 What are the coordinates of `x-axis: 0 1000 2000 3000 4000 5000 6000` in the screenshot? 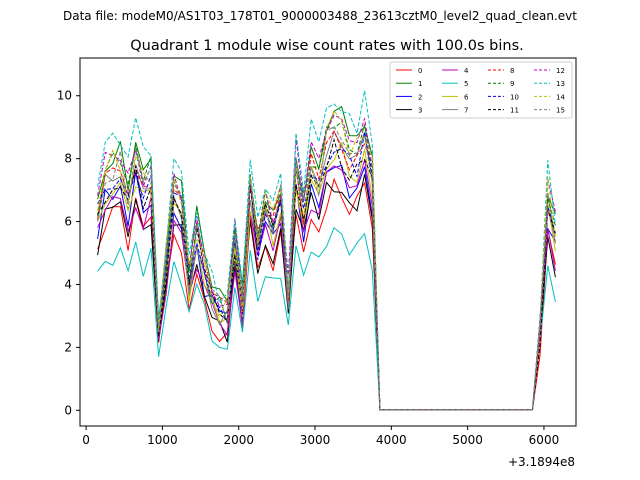 It's located at (320, 436).